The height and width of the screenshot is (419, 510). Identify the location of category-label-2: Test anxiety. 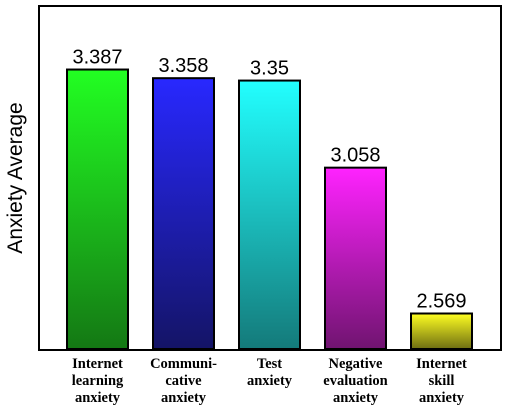
(270, 372).